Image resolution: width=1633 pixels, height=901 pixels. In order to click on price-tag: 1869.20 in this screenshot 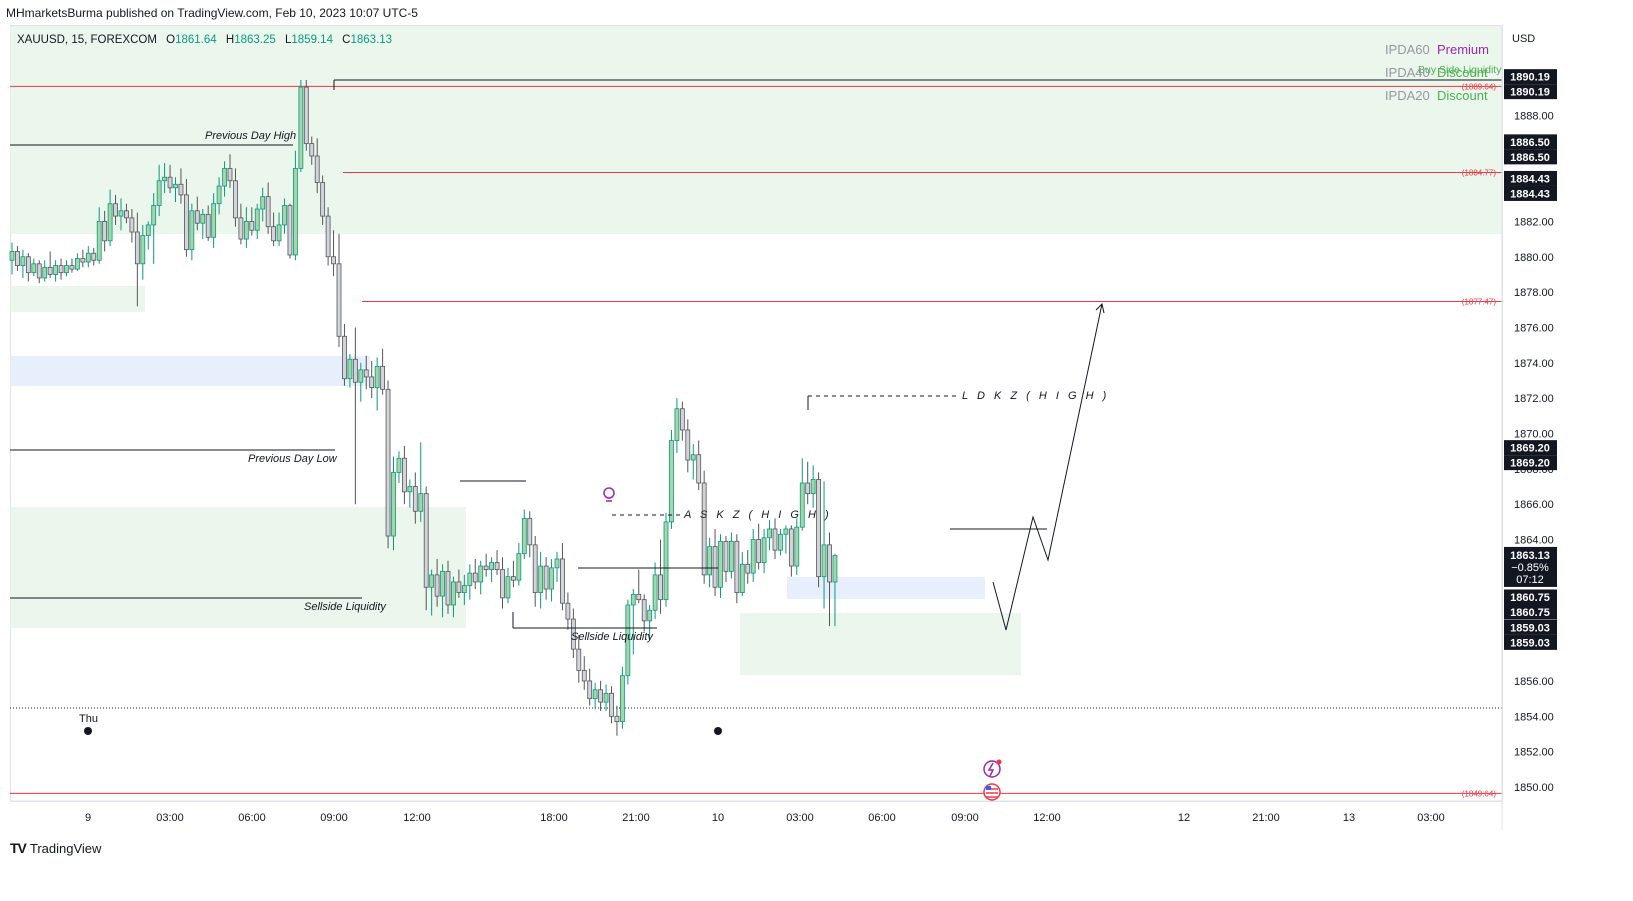, I will do `click(1530, 463)`.